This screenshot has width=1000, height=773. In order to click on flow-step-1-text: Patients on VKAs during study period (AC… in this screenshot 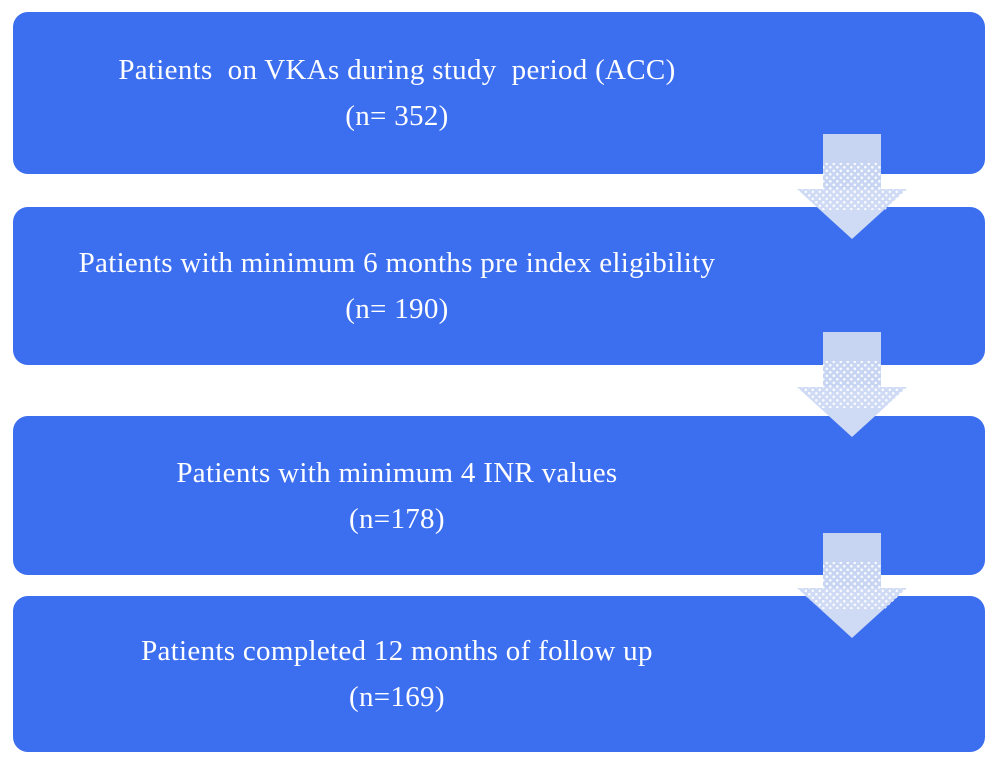, I will do `click(397, 93)`.